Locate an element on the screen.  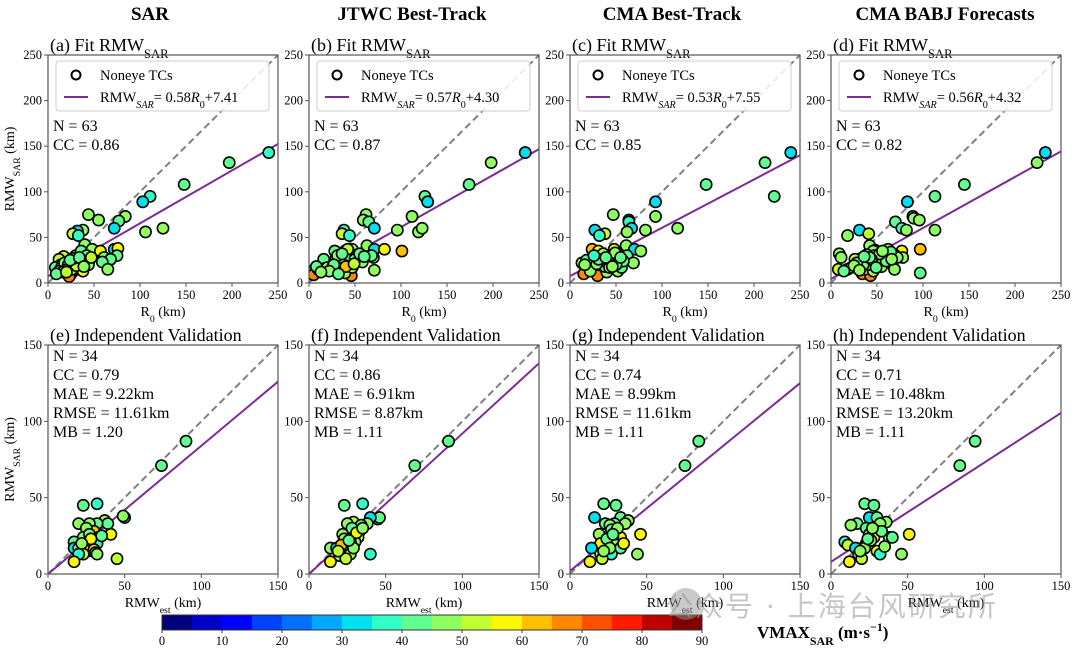
x-tick-label: 0 is located at coordinates (831, 295).